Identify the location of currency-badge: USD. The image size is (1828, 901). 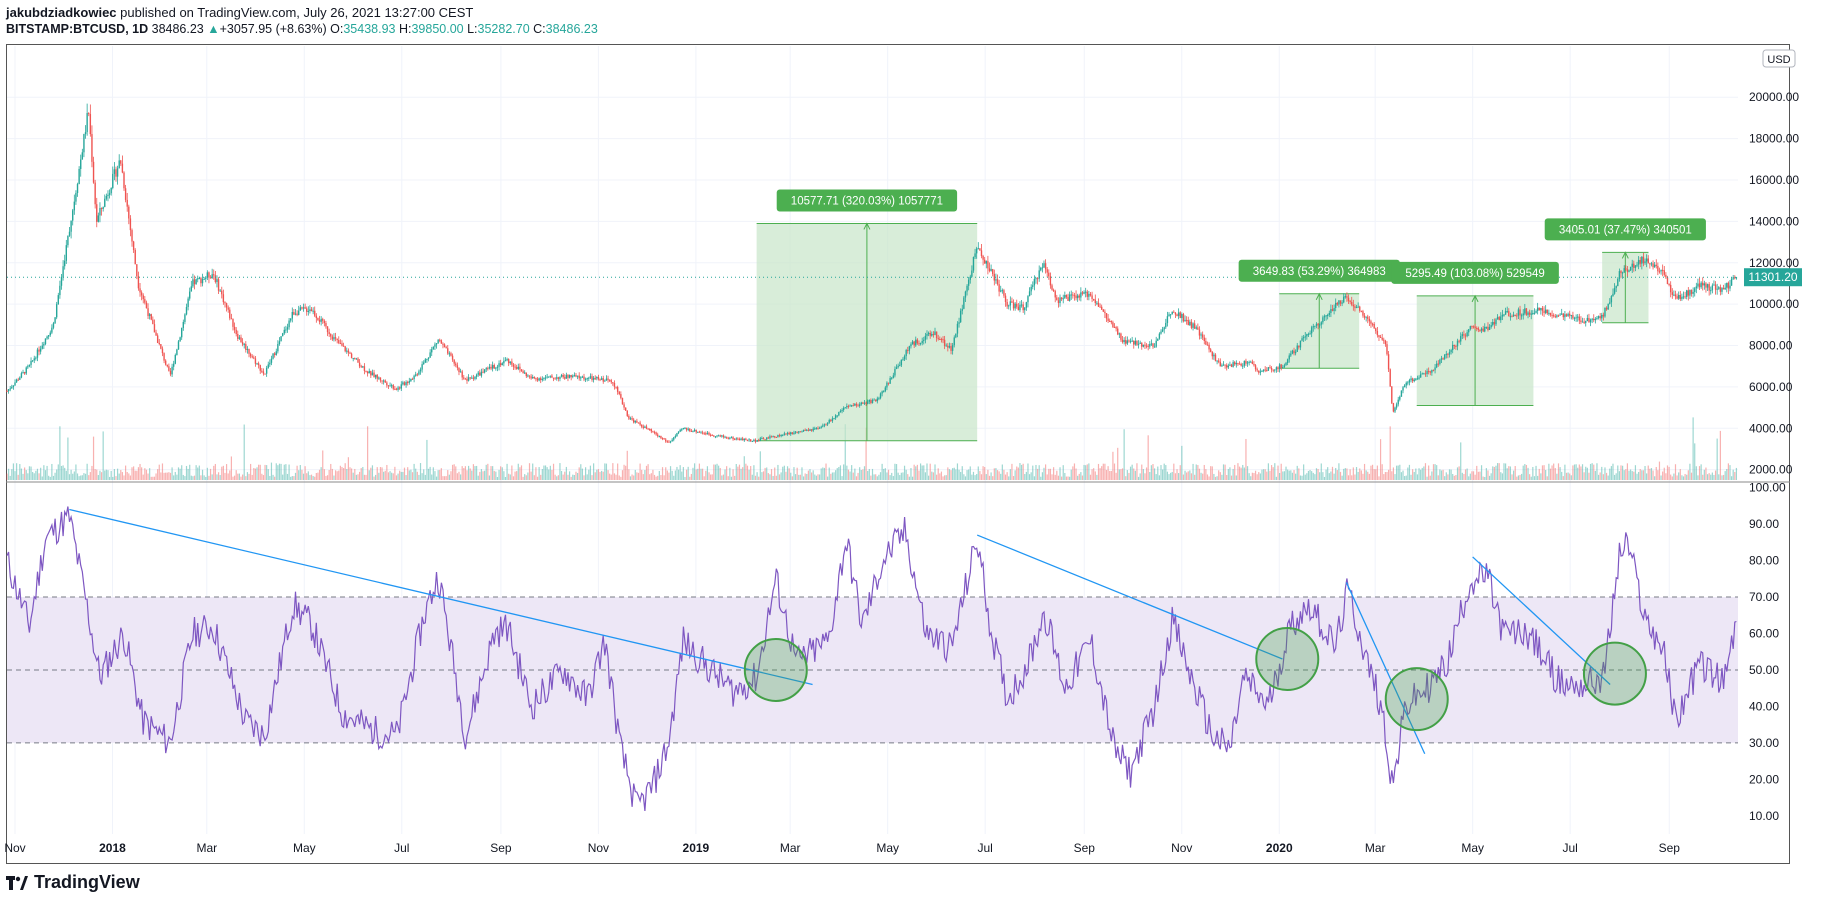
(1778, 60).